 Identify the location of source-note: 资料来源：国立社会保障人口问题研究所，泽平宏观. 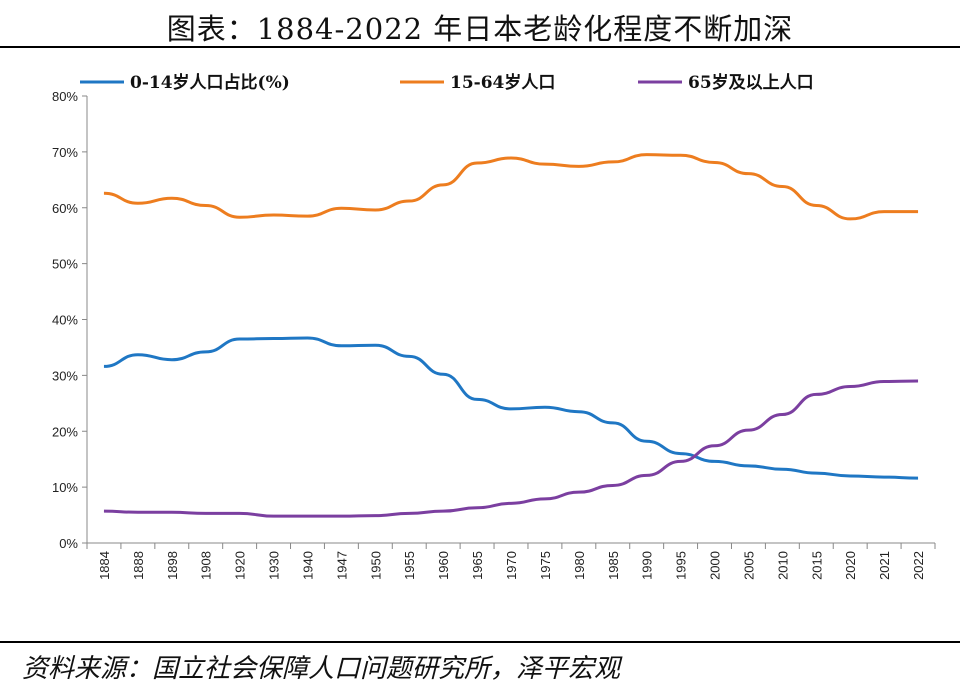
(321, 669).